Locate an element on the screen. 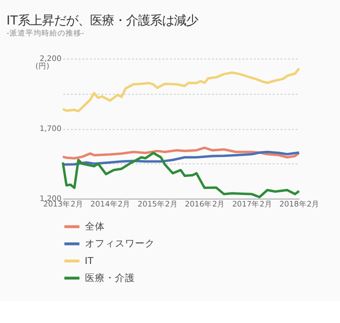  legend-label: オフィスワーク is located at coordinates (119, 244).